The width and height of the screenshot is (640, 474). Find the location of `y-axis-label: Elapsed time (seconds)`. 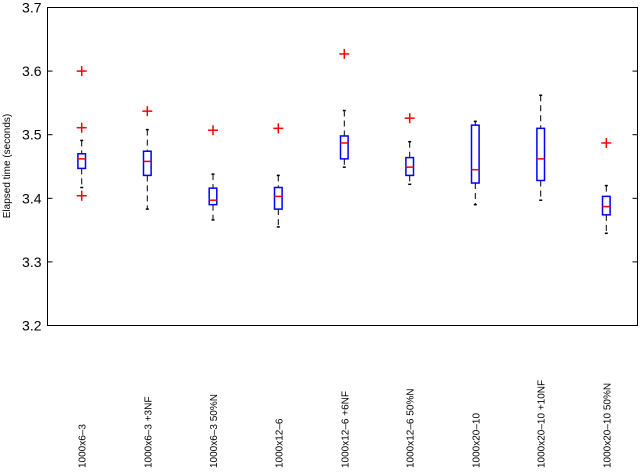

y-axis-label: Elapsed time (seconds) is located at coordinates (7, 166).